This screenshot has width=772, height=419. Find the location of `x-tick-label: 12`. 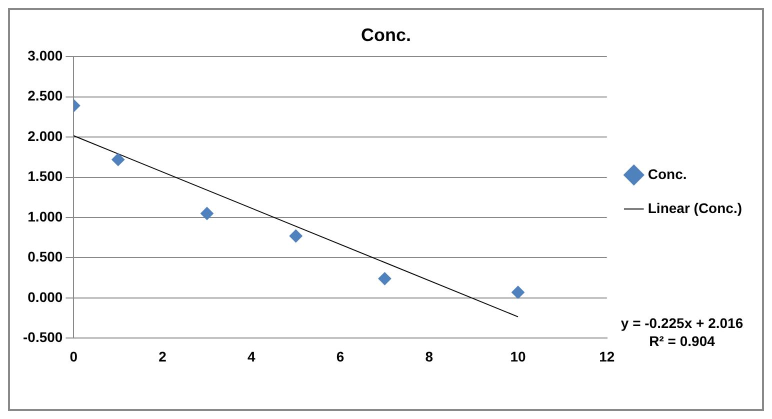

x-tick-label: 12 is located at coordinates (607, 356).